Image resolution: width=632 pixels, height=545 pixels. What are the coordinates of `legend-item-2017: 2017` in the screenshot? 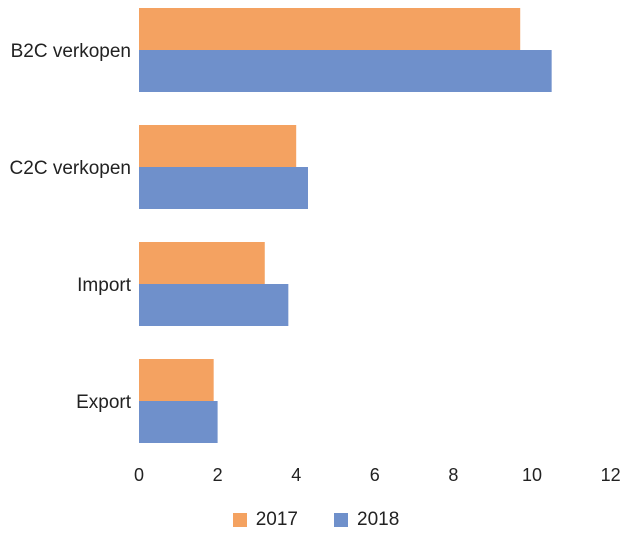 It's located at (265, 520).